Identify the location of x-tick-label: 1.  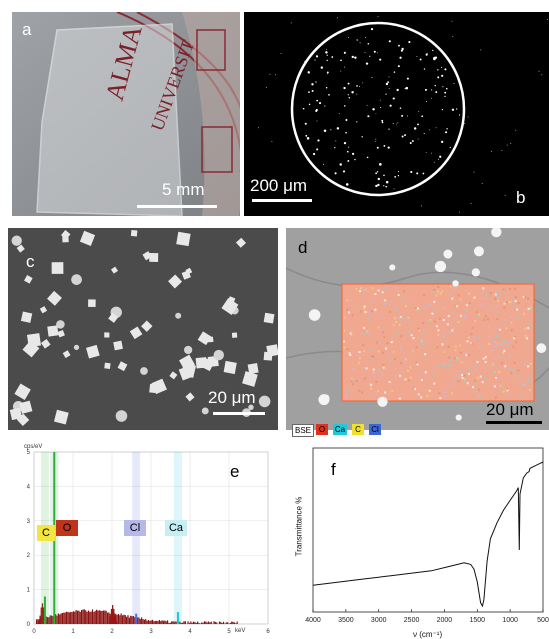
(73, 632).